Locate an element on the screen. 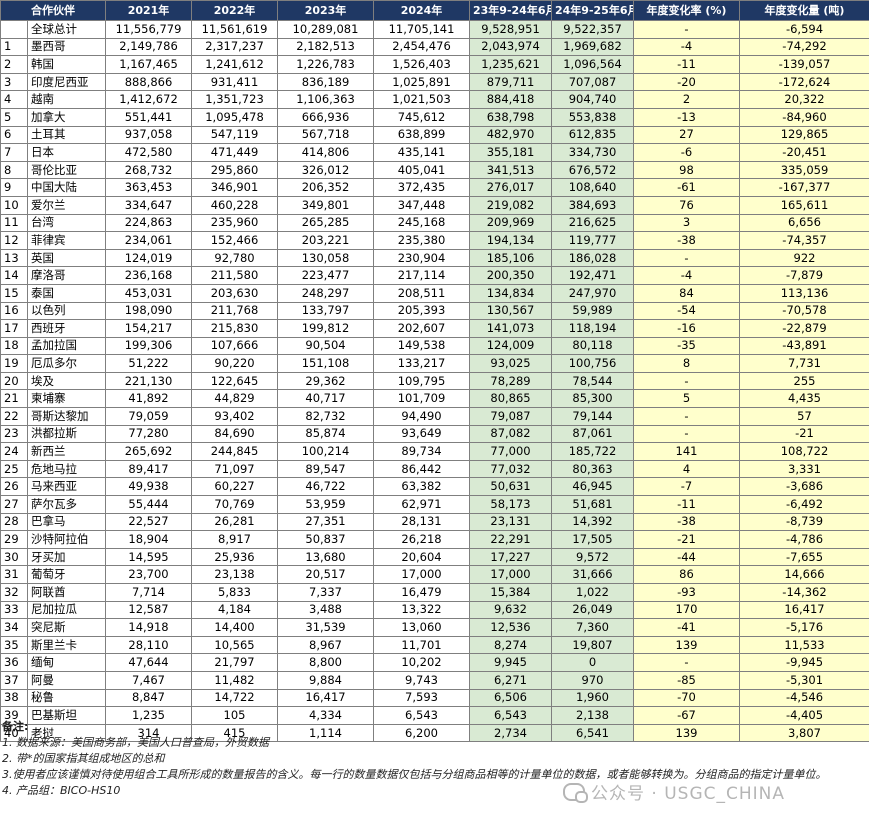  cell-2024: 20,604 is located at coordinates (421, 557).